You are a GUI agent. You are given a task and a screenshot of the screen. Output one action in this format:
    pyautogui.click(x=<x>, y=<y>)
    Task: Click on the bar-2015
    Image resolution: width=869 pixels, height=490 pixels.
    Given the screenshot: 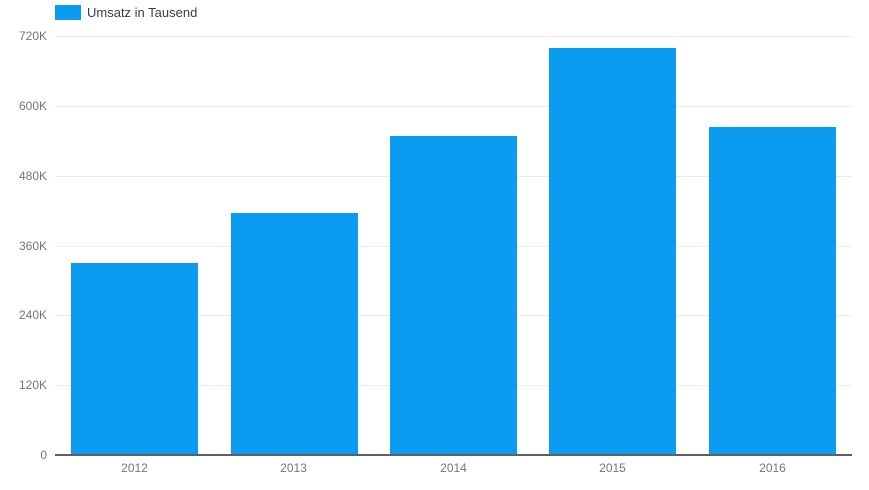 What is the action you would take?
    pyautogui.click(x=612, y=251)
    